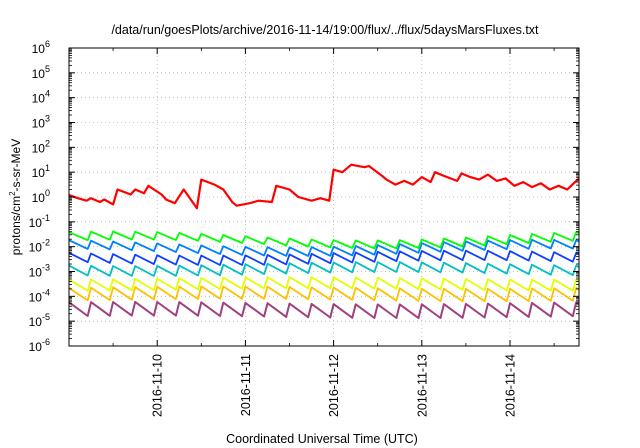 This screenshot has height=448, width=640. What do you see at coordinates (39, 271) in the screenshot?
I see `y-tick-label: 10⁻³` at bounding box center [39, 271].